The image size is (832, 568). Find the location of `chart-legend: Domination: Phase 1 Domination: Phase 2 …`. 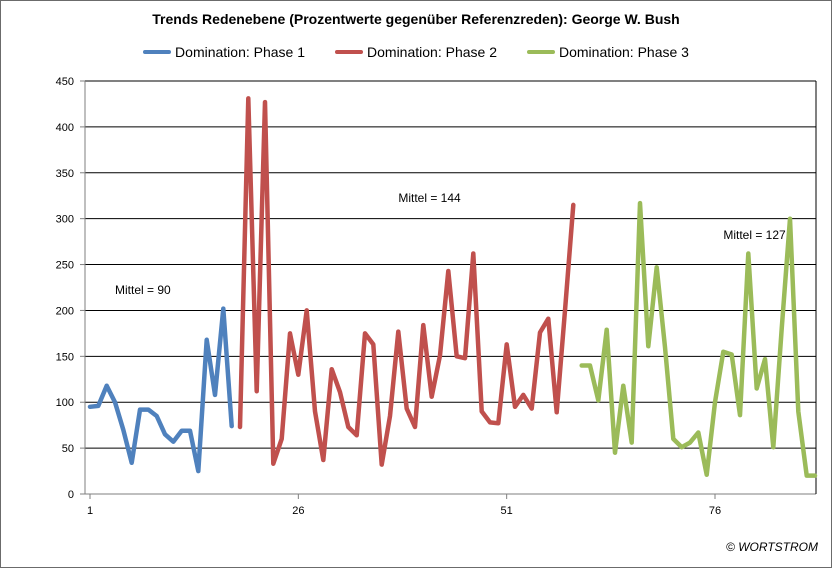

chart-legend: Domination: Phase 1 Domination: Phase 2 … is located at coordinates (416, 52).